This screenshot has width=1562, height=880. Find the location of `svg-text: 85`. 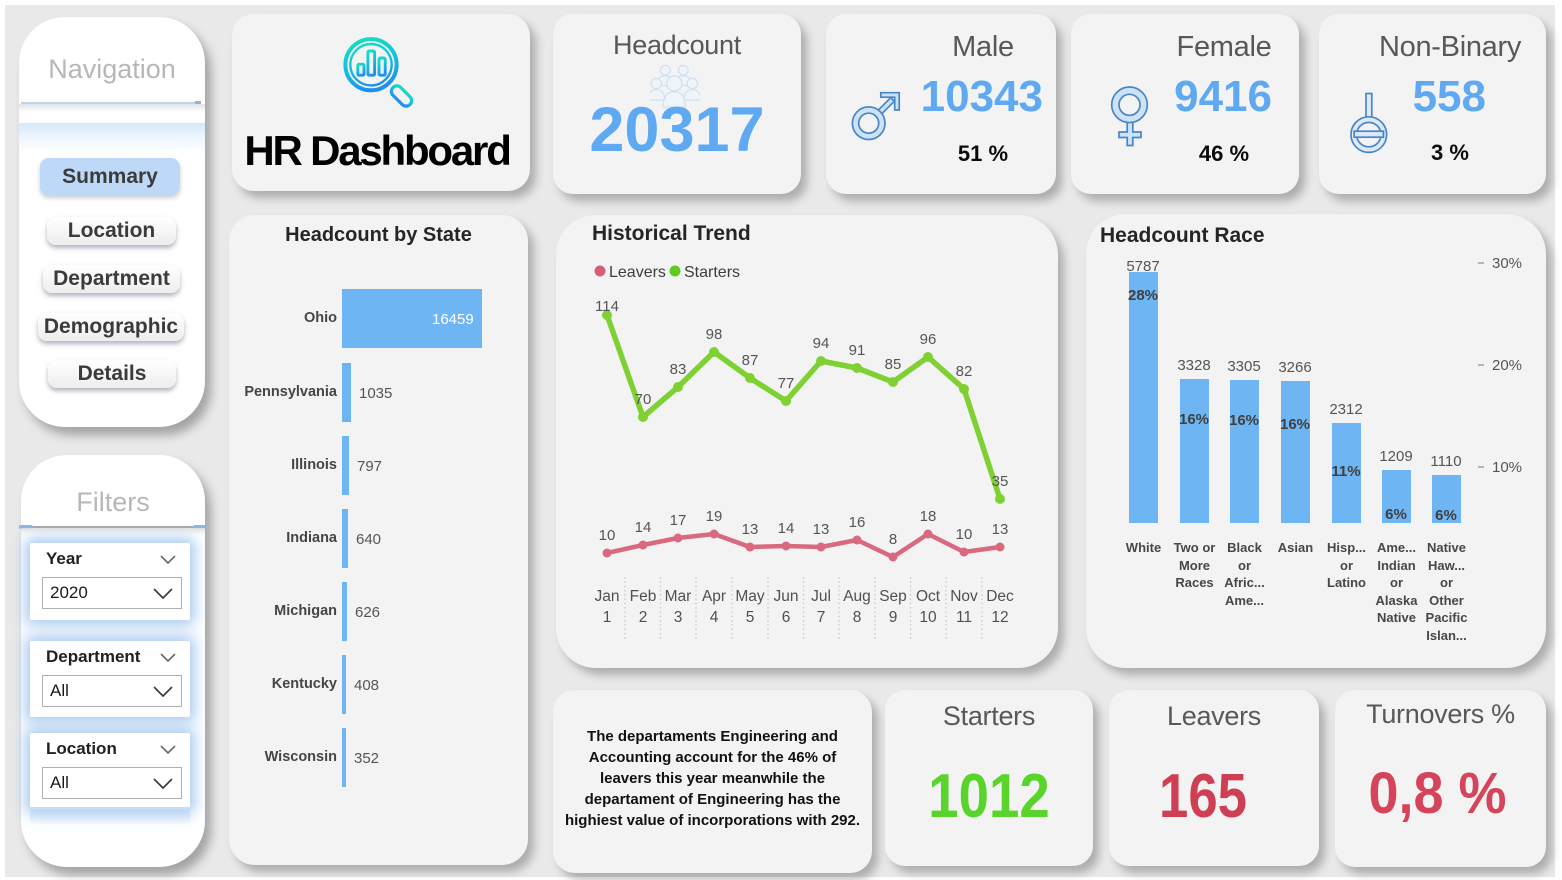

svg-text: 85 is located at coordinates (893, 364).